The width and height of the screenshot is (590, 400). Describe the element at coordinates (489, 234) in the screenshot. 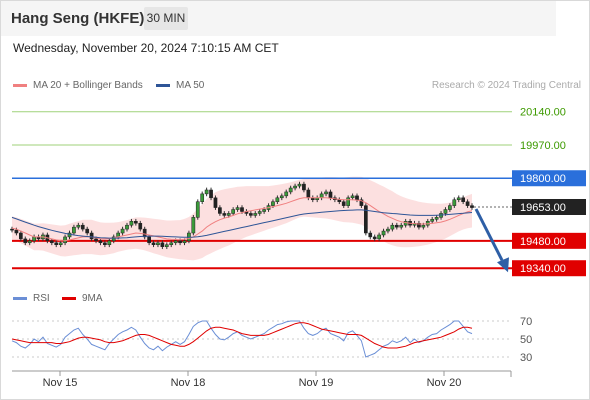

I see `forecast-arrow` at that location.